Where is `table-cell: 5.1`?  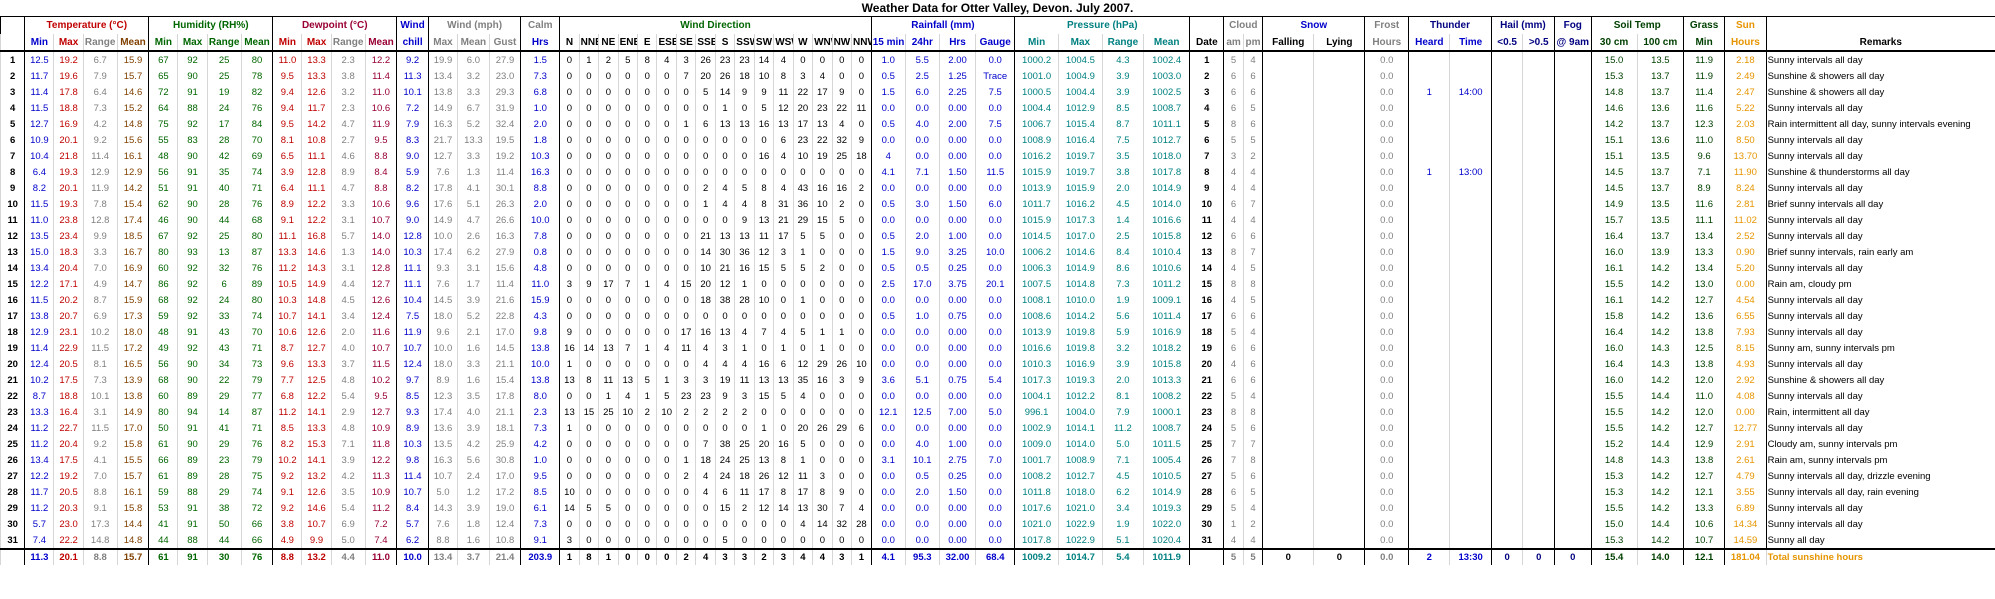
table-cell: 5.1 is located at coordinates (1122, 540).